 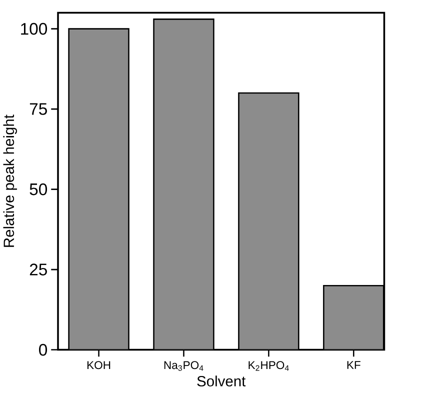 What do you see at coordinates (38, 270) in the screenshot?
I see `y-tick-label: 25` at bounding box center [38, 270].